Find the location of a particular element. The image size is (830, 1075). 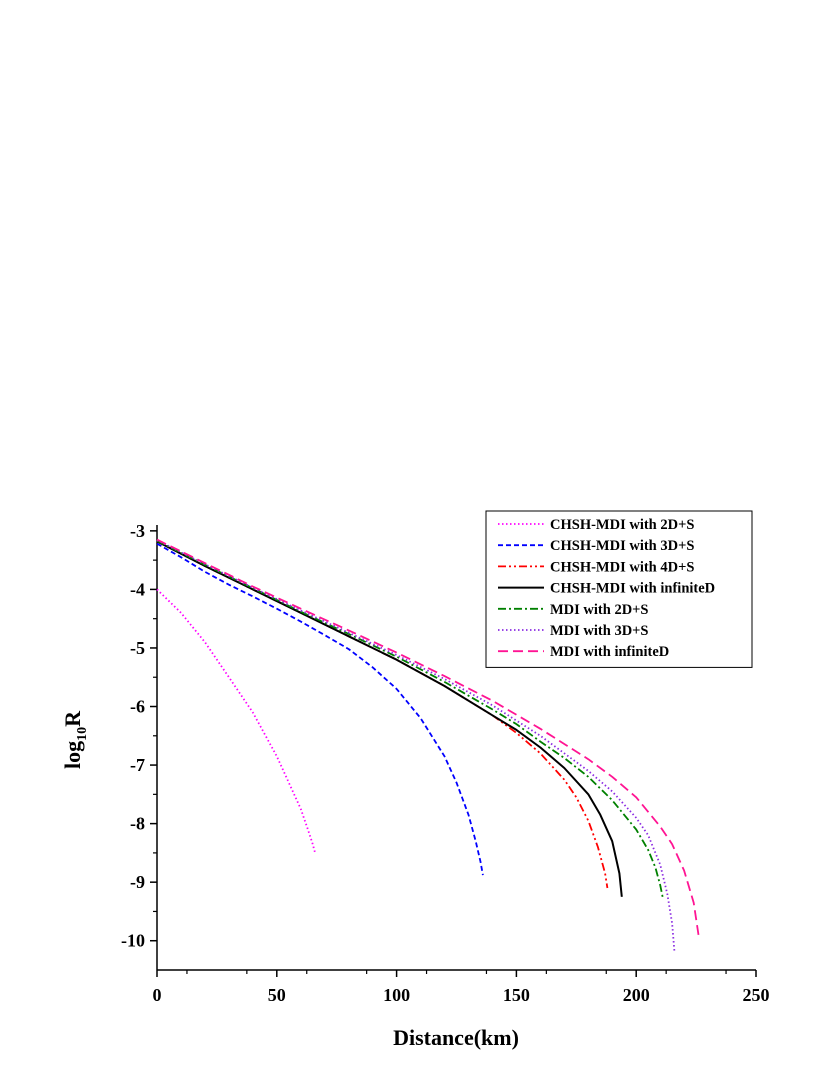

y-tick-label: -3 is located at coordinates (137, 531).